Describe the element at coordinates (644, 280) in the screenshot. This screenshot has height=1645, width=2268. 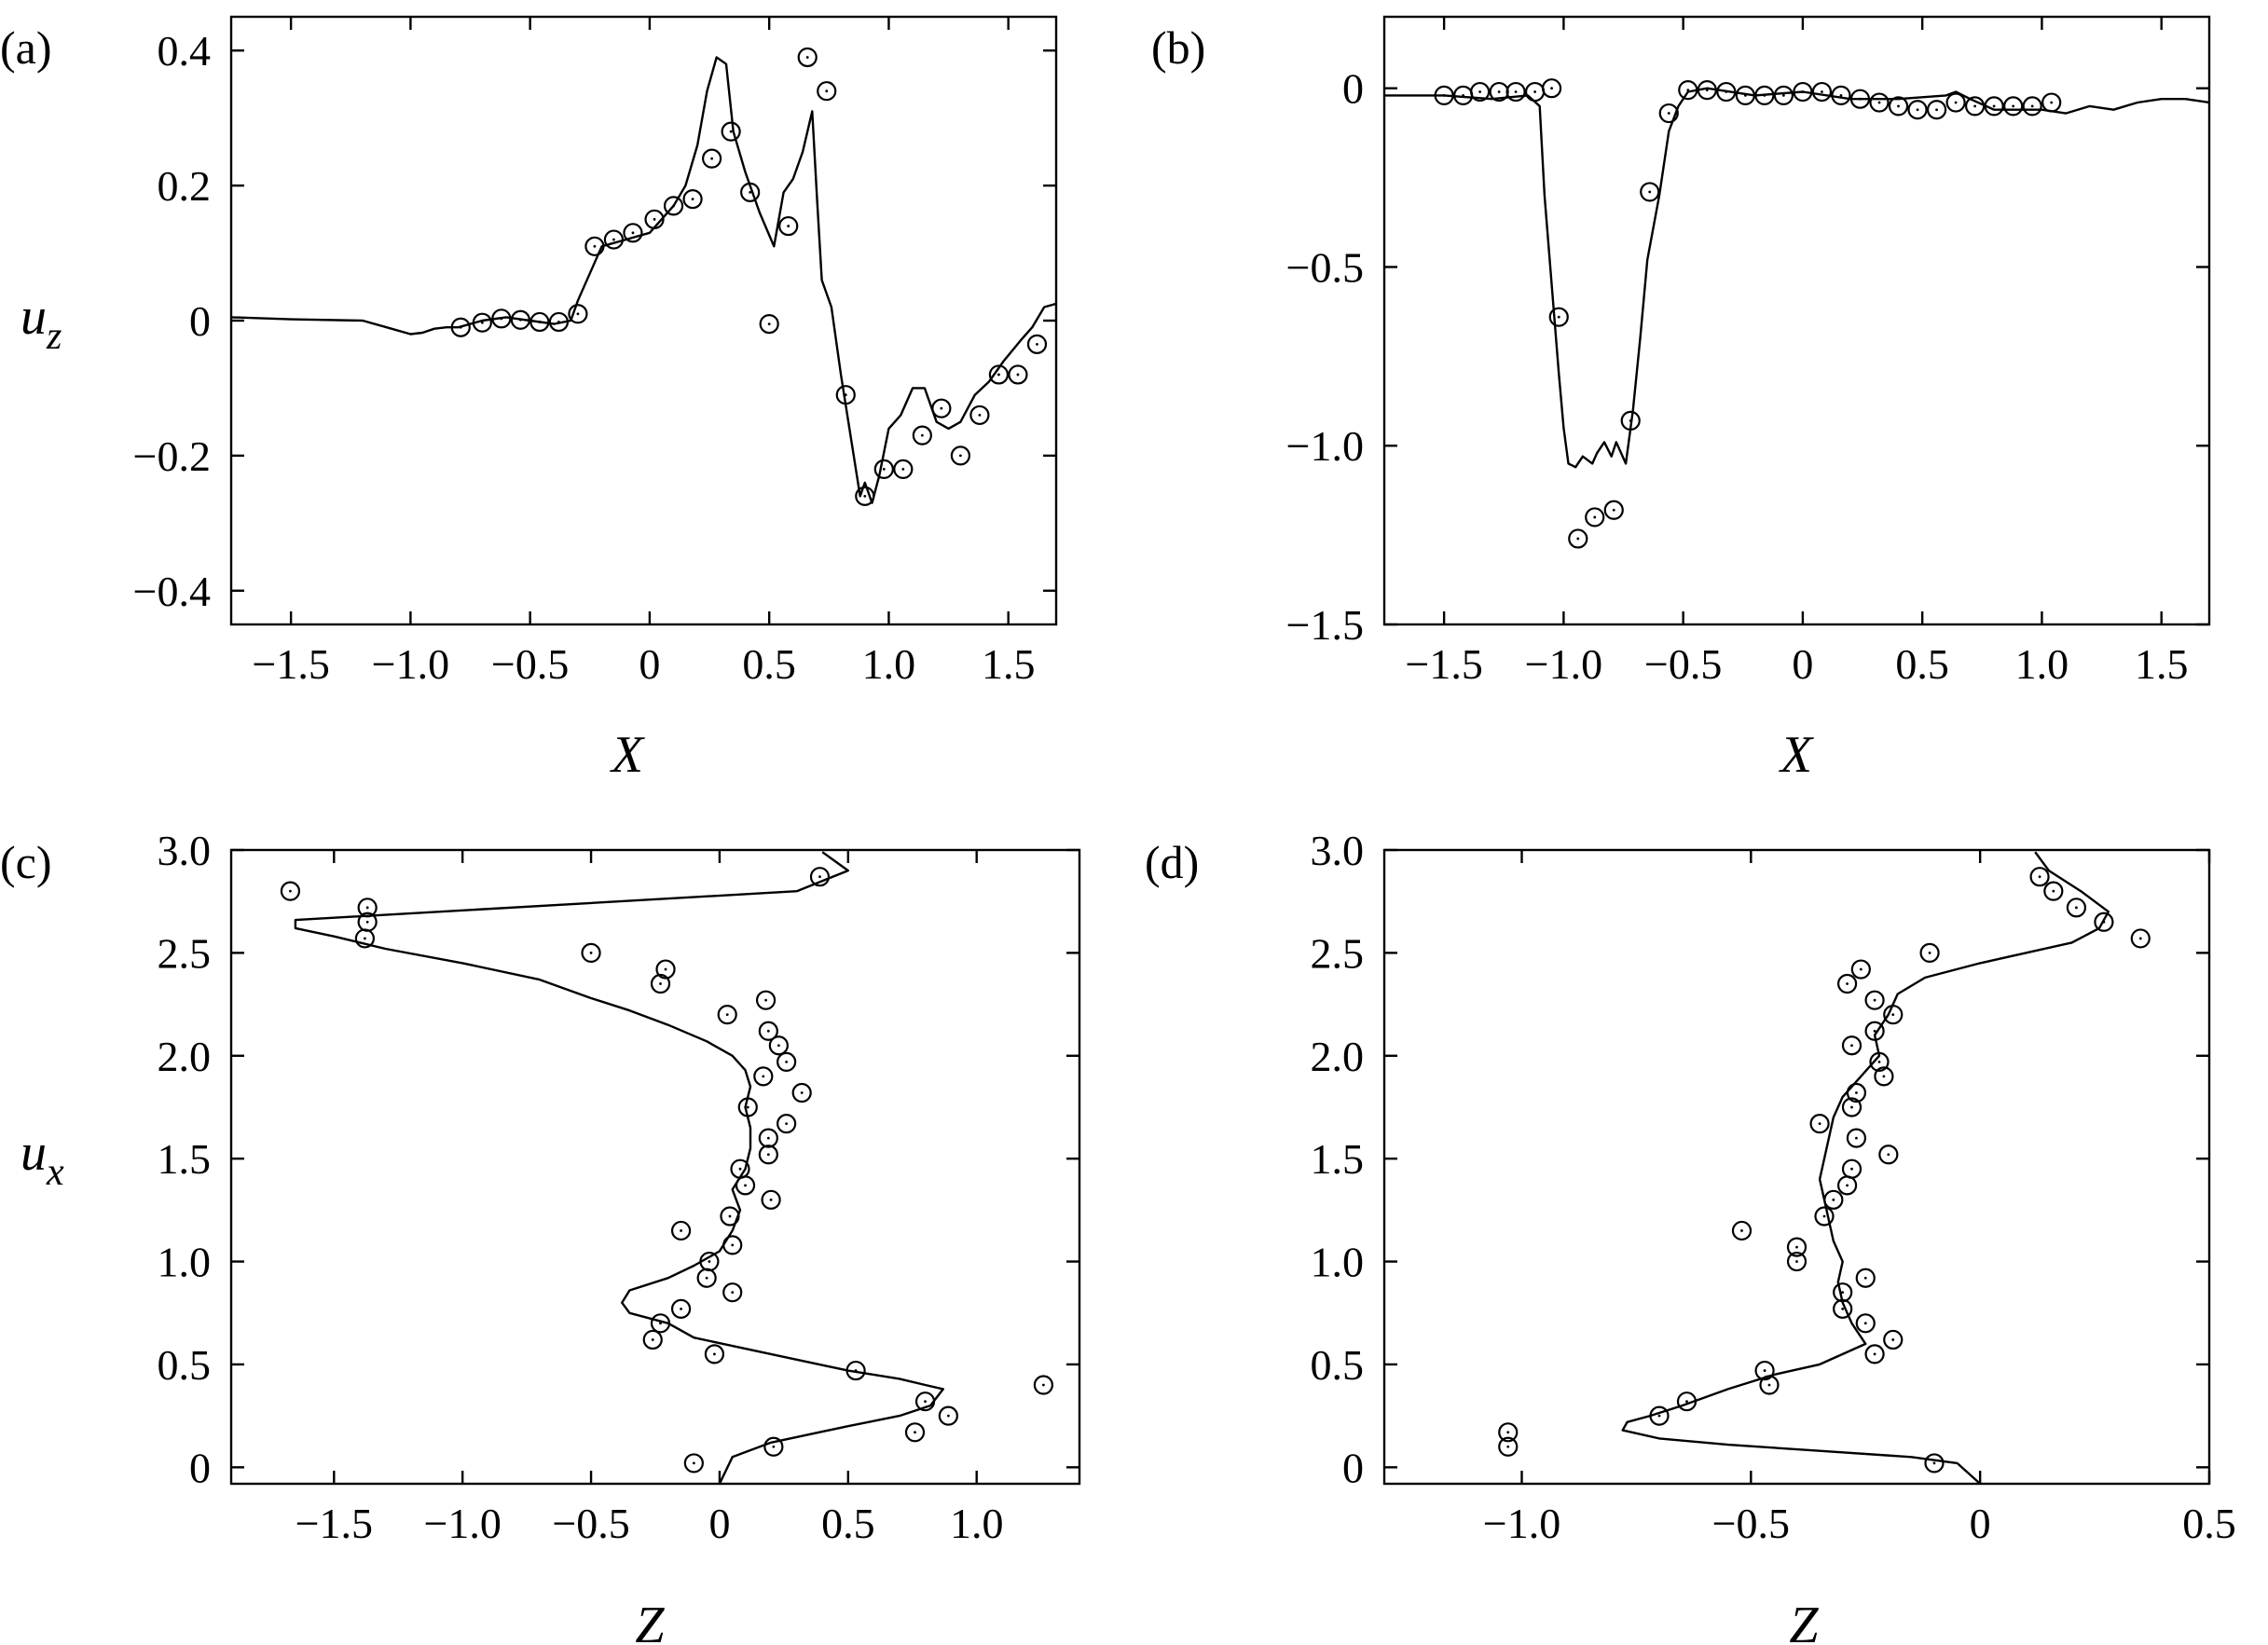
I see `panel-a-model-curve` at that location.